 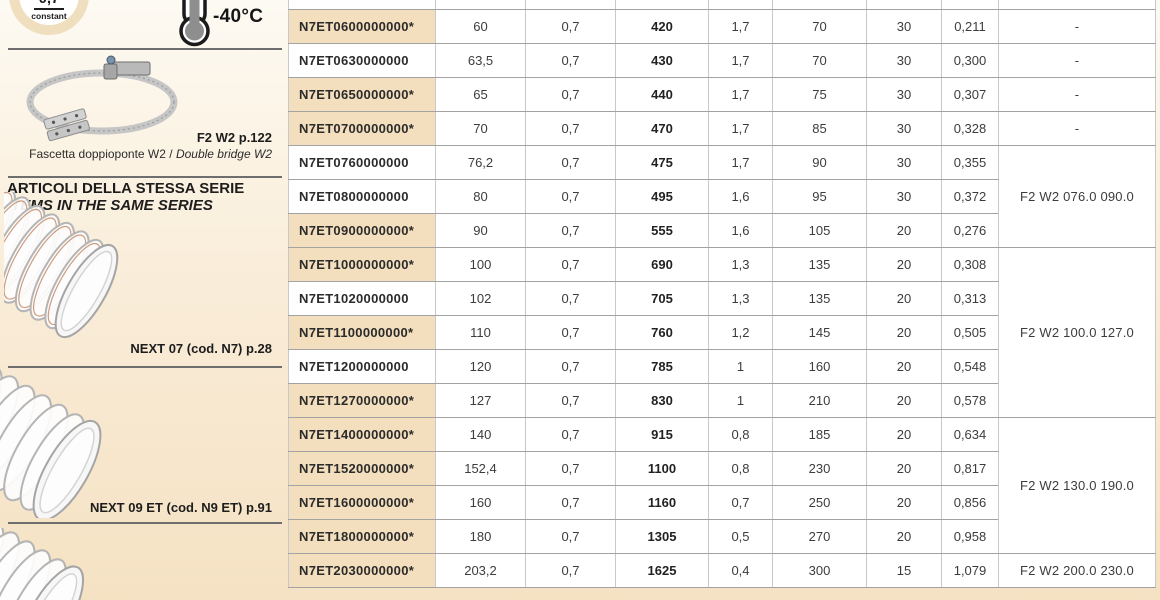 I want to click on clamp-bridge-plates, so click(x=66, y=125).